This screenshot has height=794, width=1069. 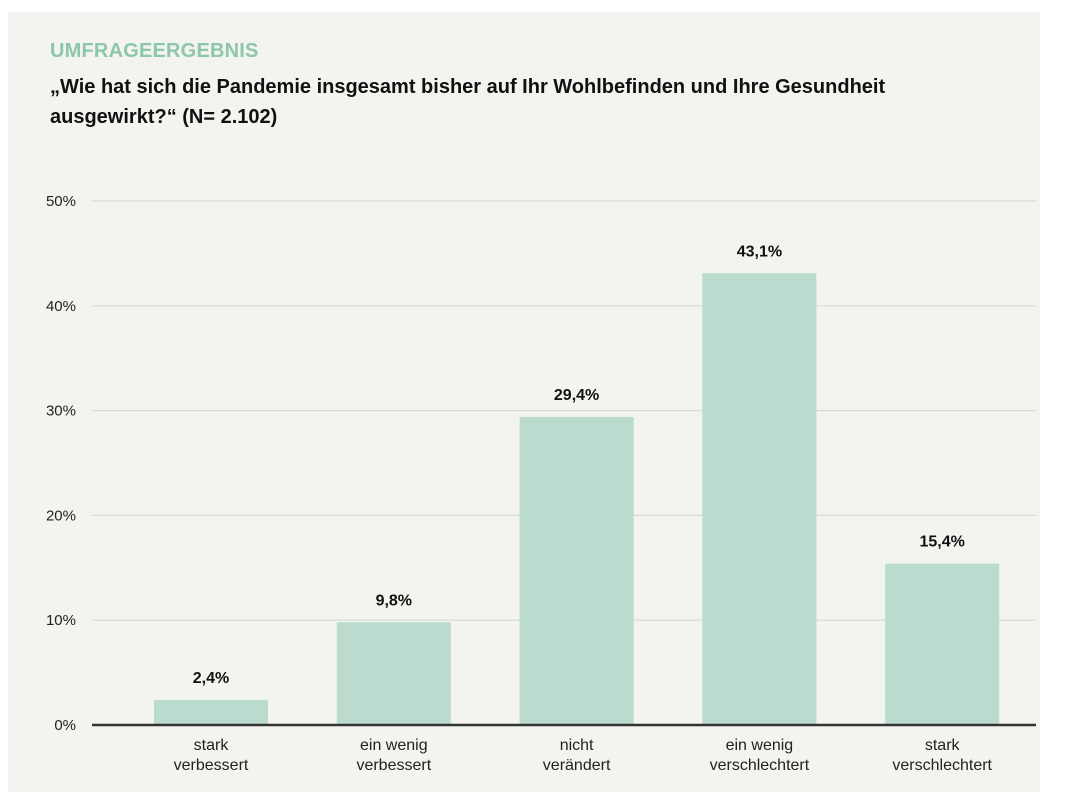 I want to click on y-tick-label: 20%, so click(x=61, y=515).